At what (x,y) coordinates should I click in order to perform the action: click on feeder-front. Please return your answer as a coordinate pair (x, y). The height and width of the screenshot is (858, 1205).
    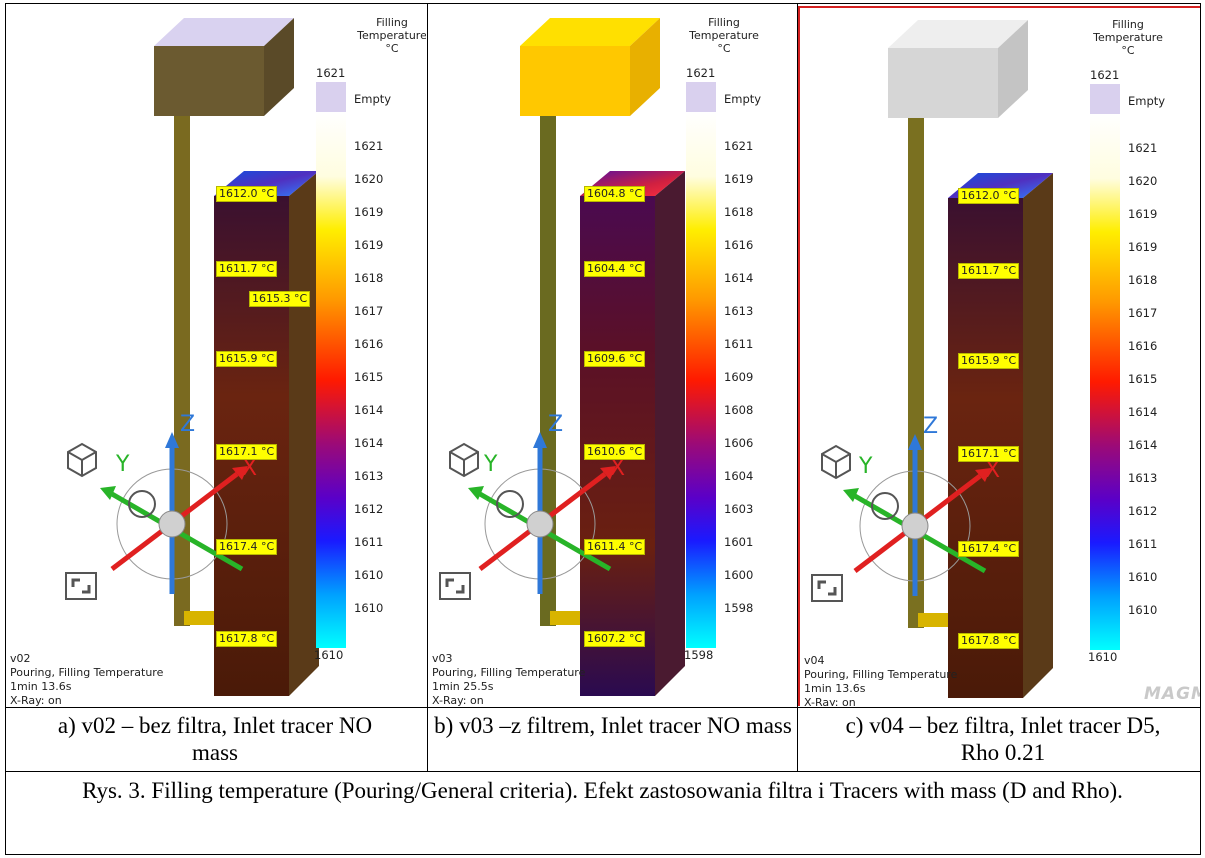
    Looking at the image, I should click on (943, 83).